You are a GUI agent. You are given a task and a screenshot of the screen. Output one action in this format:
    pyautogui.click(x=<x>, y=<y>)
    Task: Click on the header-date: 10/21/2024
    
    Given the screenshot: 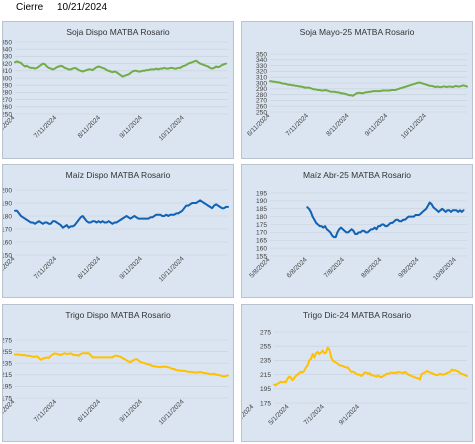 What is the action you would take?
    pyautogui.click(x=82, y=7)
    